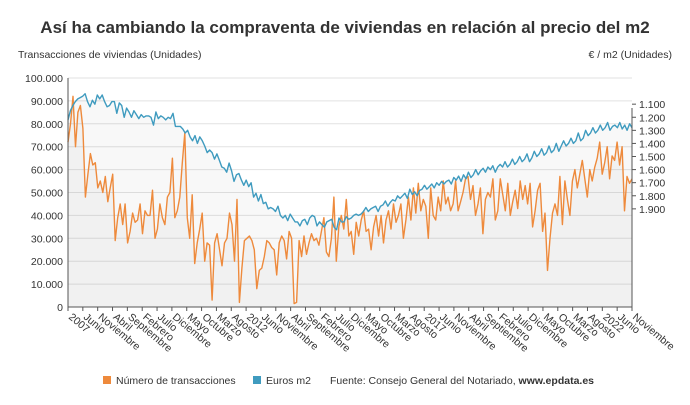 The height and width of the screenshot is (405, 690). Describe the element at coordinates (652, 131) in the screenshot. I see `right-tick-label: 1.300` at that location.